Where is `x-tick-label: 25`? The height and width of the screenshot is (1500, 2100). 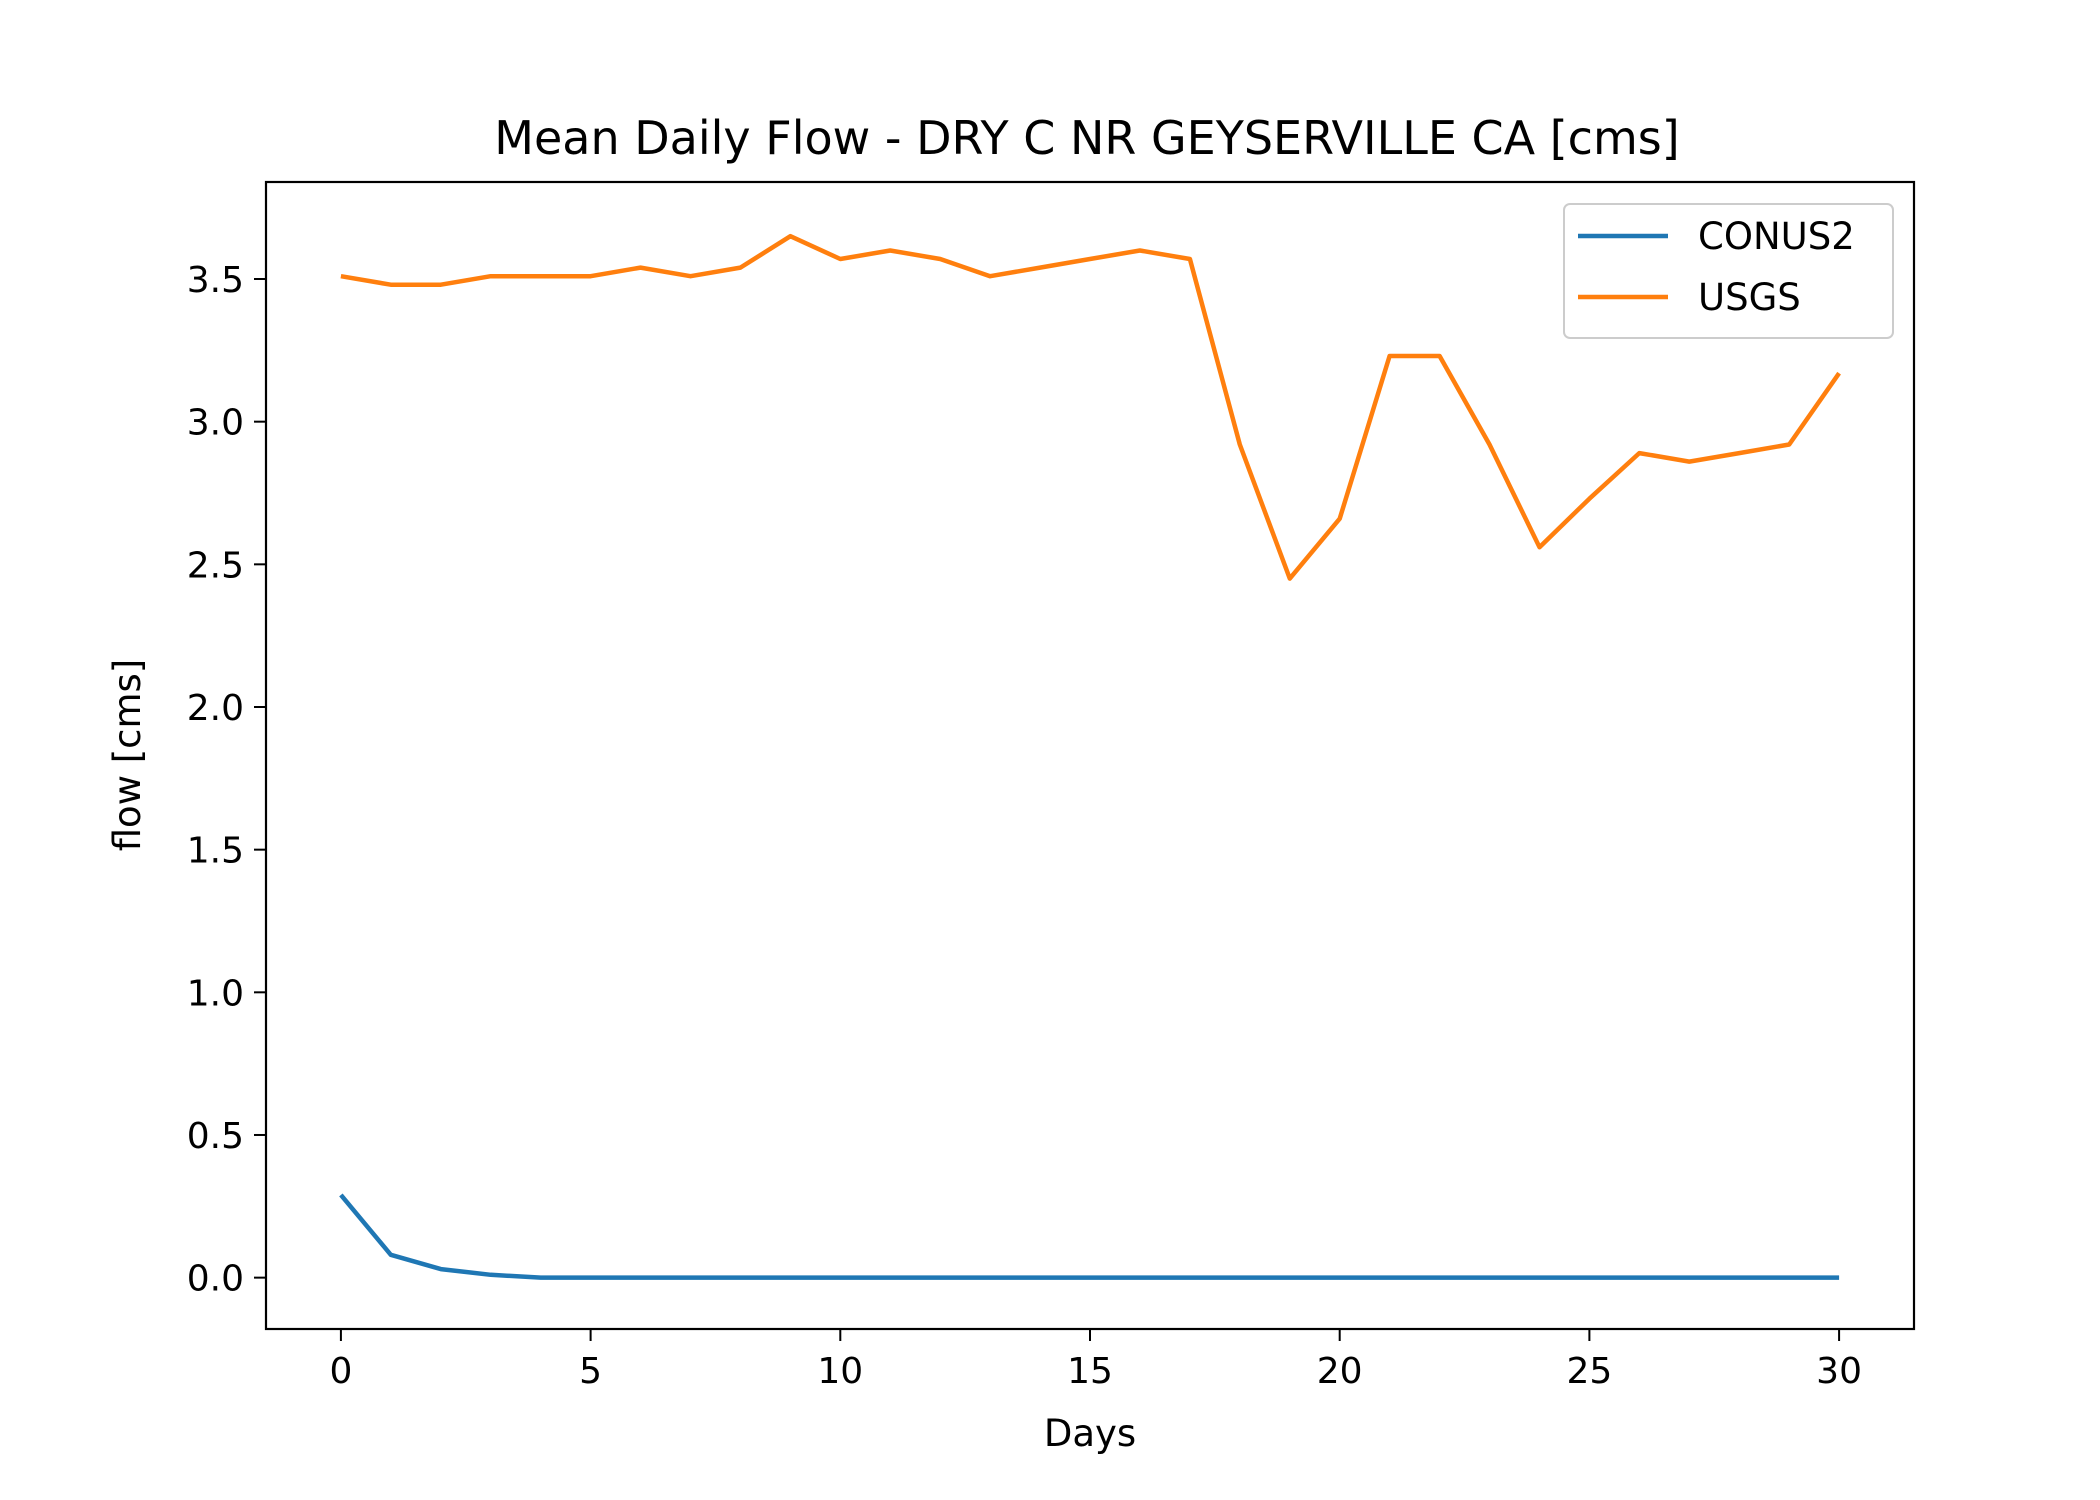
x-tick-label: 25 is located at coordinates (1589, 1371).